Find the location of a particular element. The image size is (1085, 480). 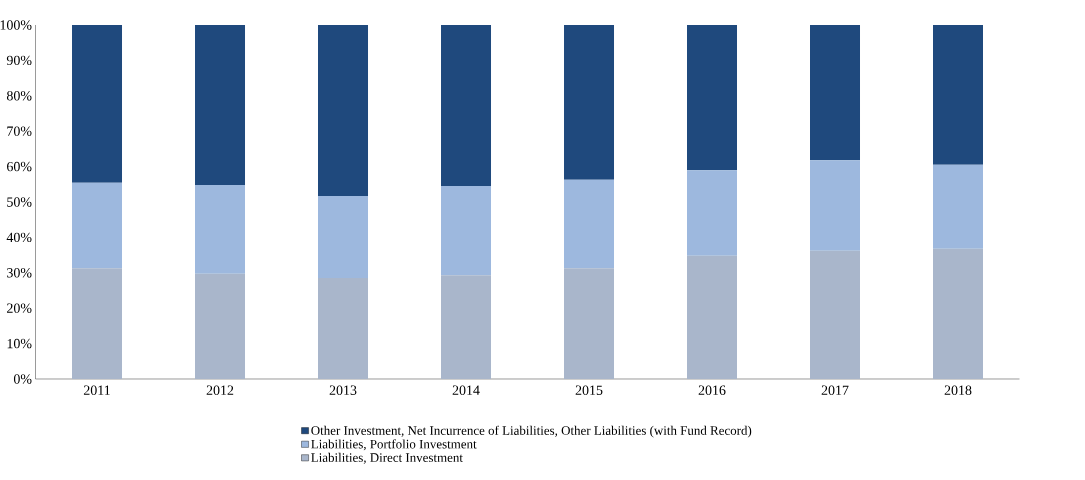

x-tick-label: 2018 is located at coordinates (958, 390).